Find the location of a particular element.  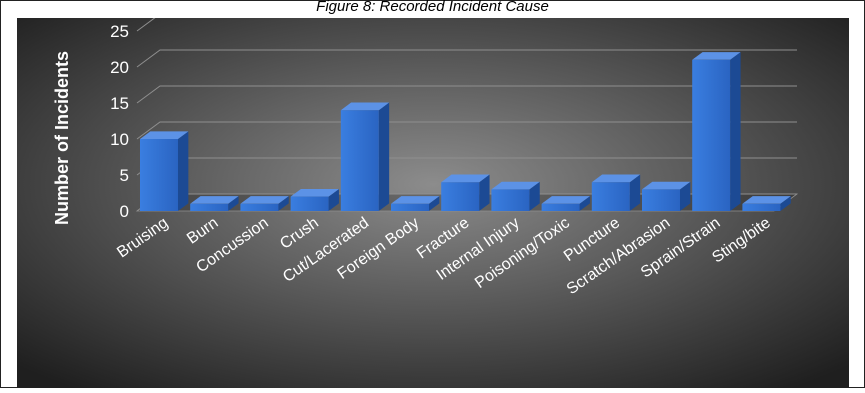

y-axis-label: Number of Incidents is located at coordinates (62, 138).